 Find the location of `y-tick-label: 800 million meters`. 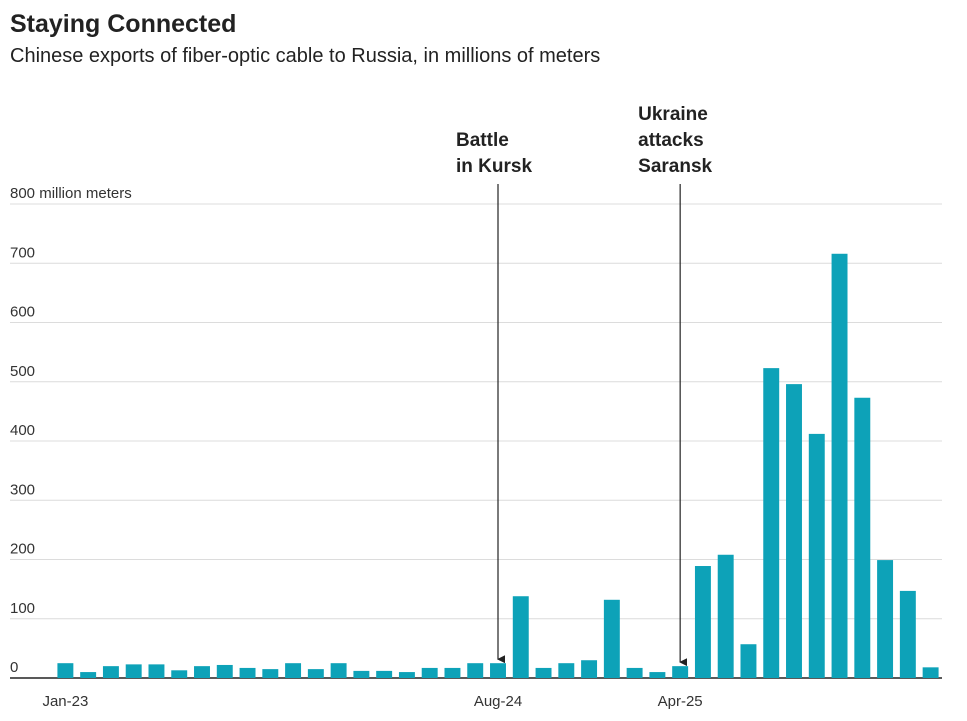

y-tick-label: 800 million meters is located at coordinates (71, 193).